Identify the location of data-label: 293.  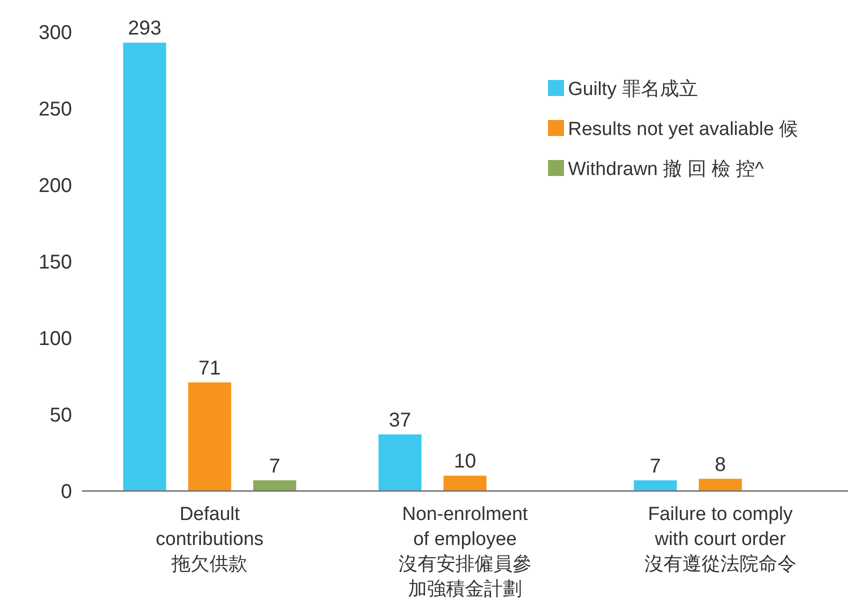
(145, 29).